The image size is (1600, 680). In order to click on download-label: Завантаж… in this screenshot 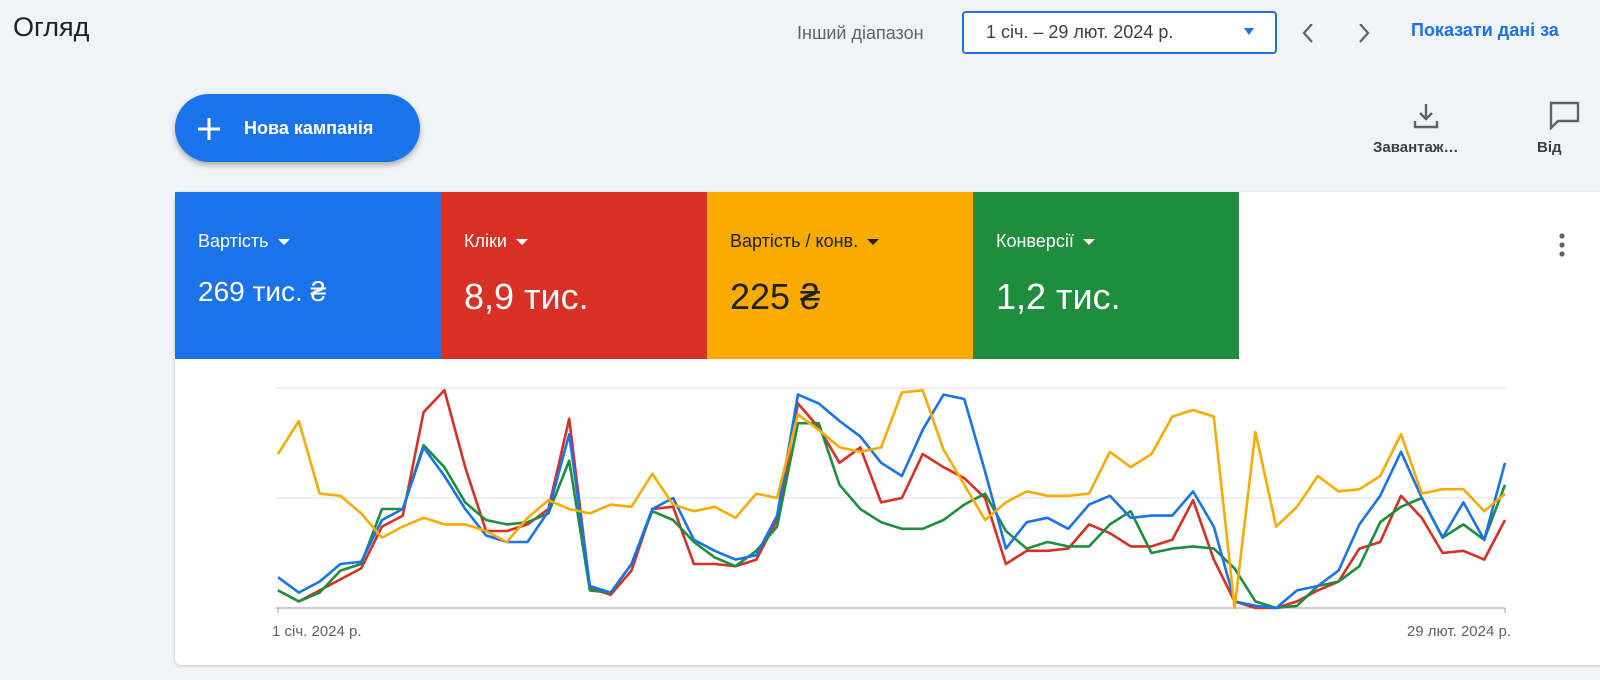, I will do `click(1416, 147)`.